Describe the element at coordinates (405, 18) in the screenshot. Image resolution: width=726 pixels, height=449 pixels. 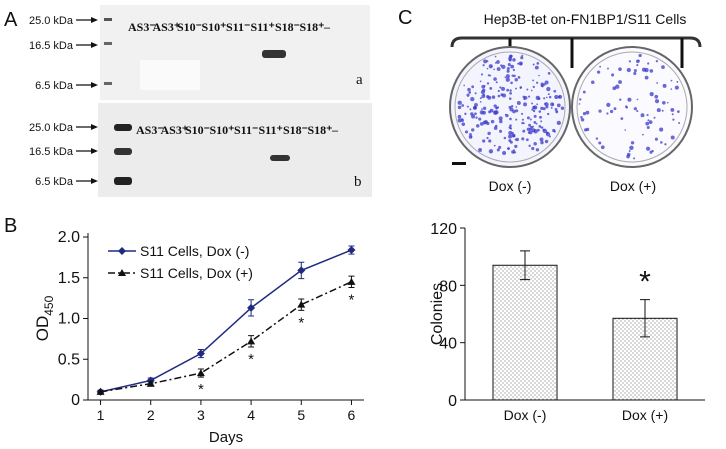
I see `panel-letter: C` at that location.